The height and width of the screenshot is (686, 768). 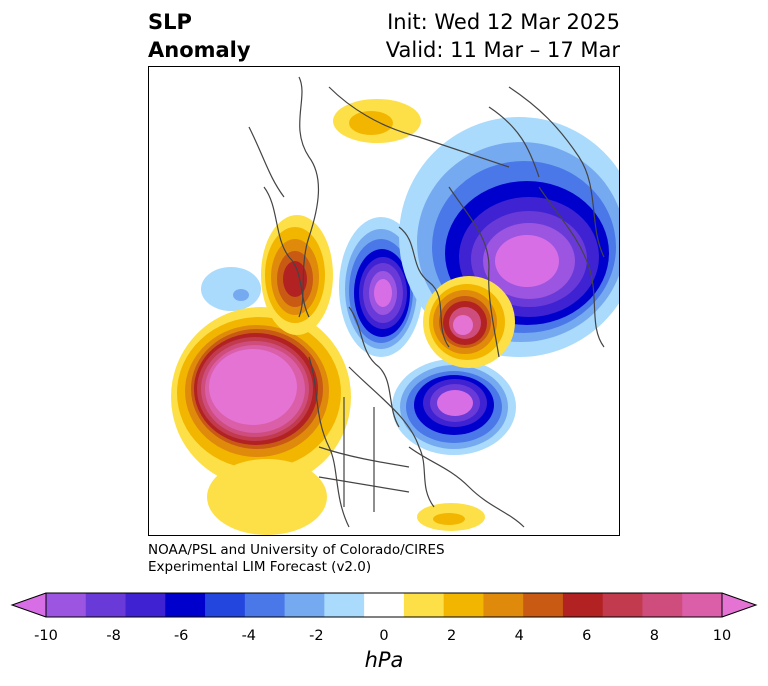 I want to click on colorbar-tick-label: -4, so click(x=249, y=636).